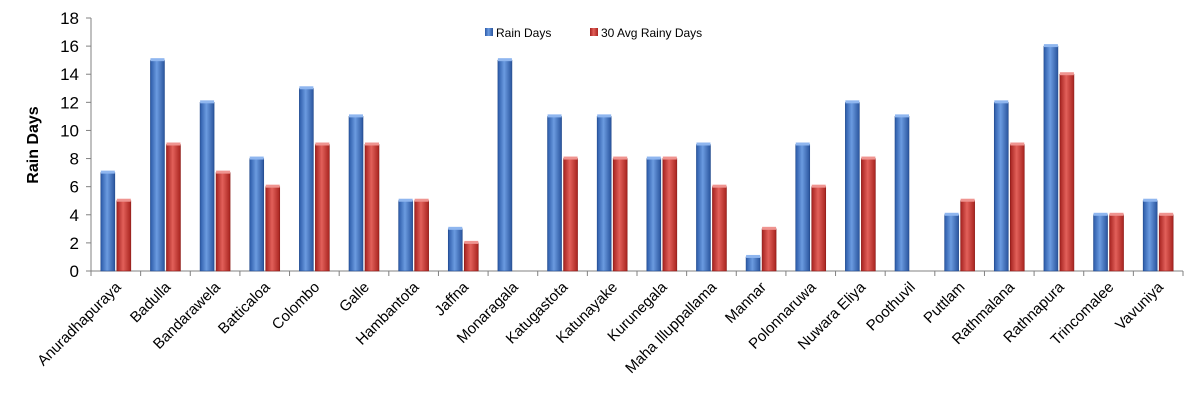 This screenshot has width=1187, height=410. I want to click on legend-item-30-avg-rainy-days: 30 Avg Rainy Days, so click(646, 33).